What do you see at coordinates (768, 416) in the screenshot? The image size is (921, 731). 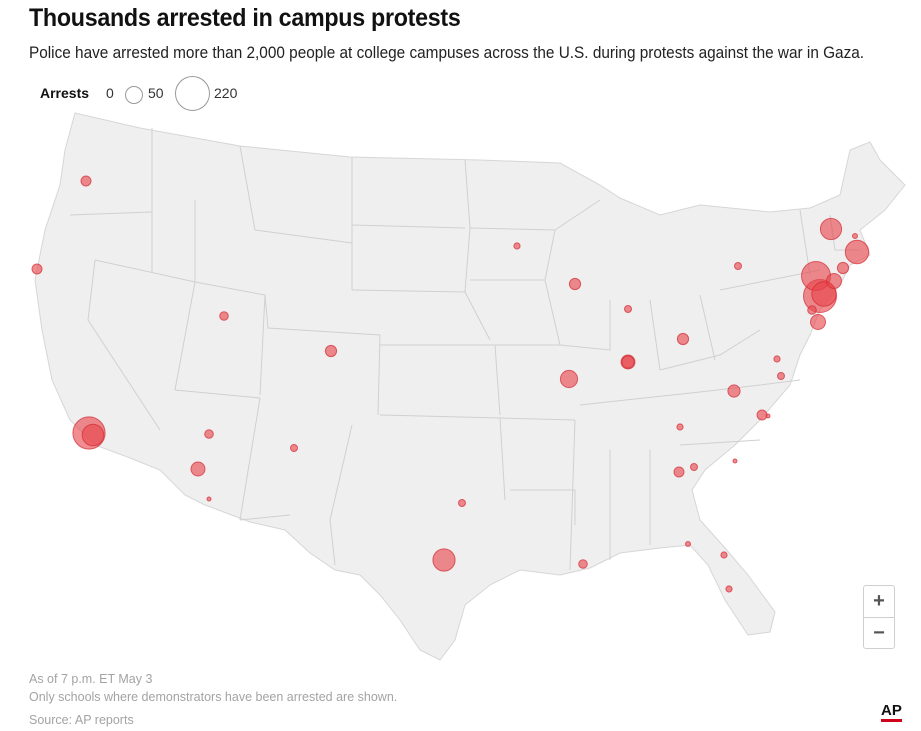 I see `arrest-marker: North Carolina (coast): 2` at bounding box center [768, 416].